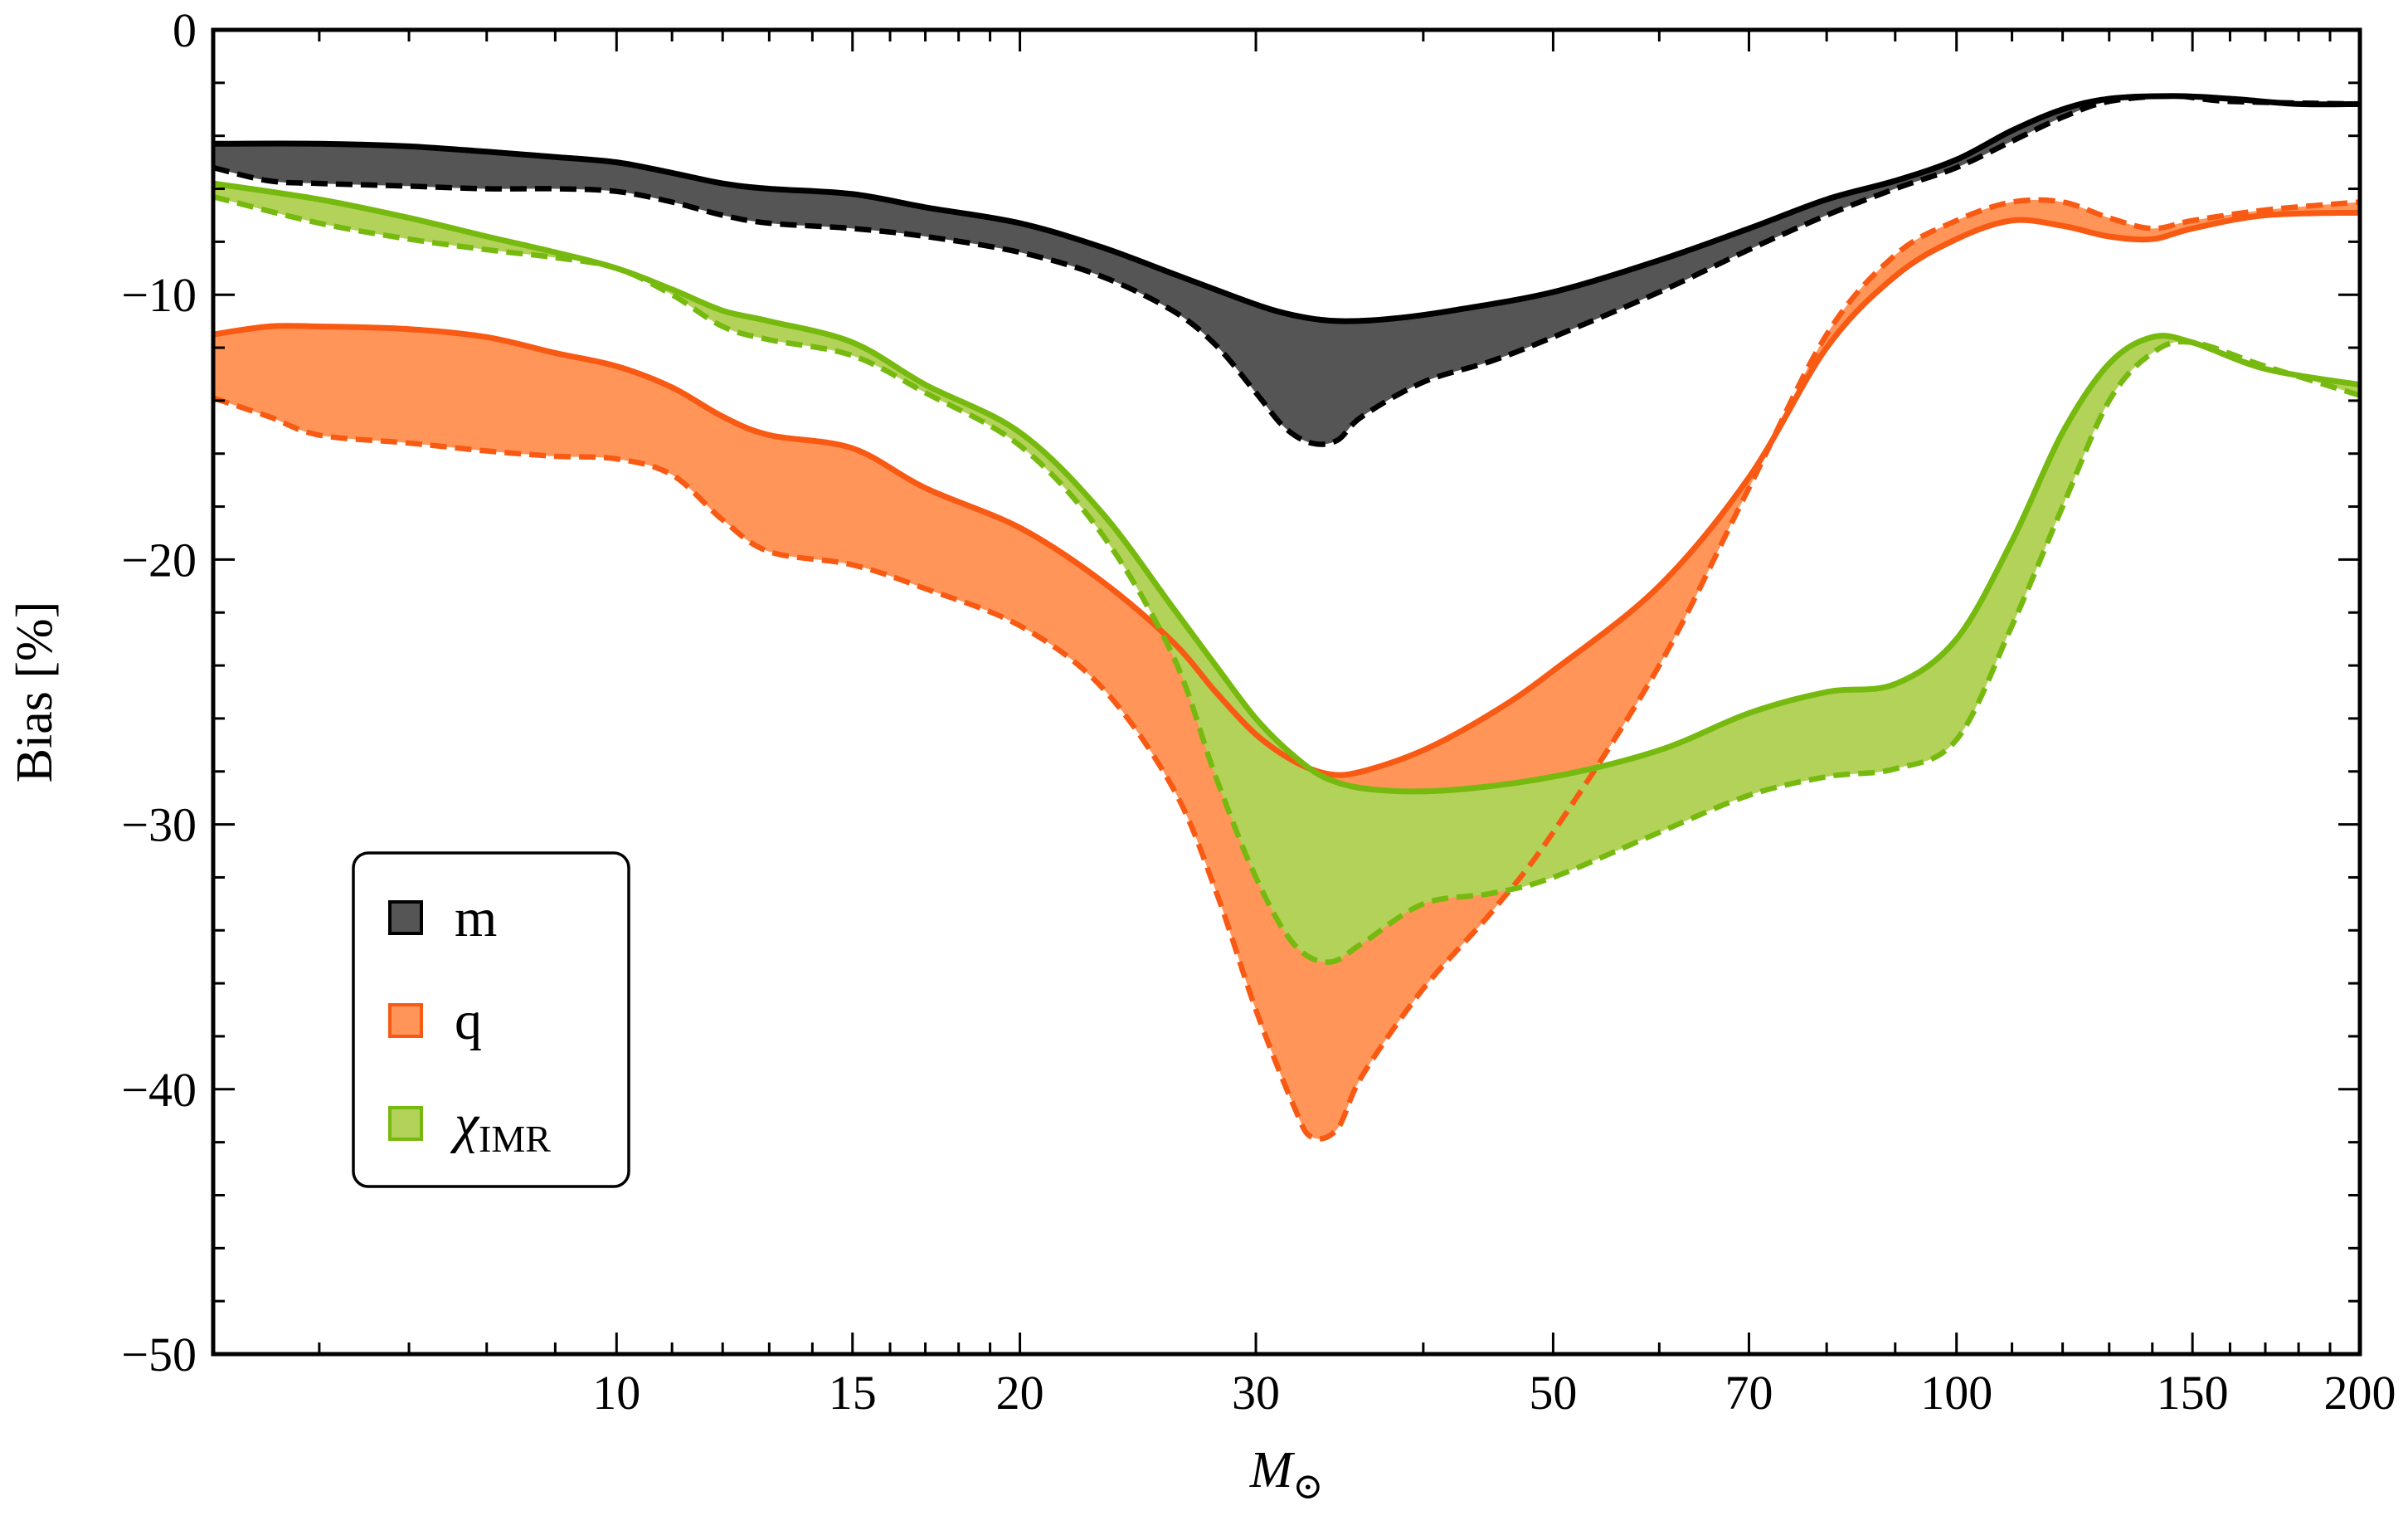 This screenshot has height=1530, width=2408. What do you see at coordinates (616, 1393) in the screenshot?
I see `x-tick-label: 10` at bounding box center [616, 1393].